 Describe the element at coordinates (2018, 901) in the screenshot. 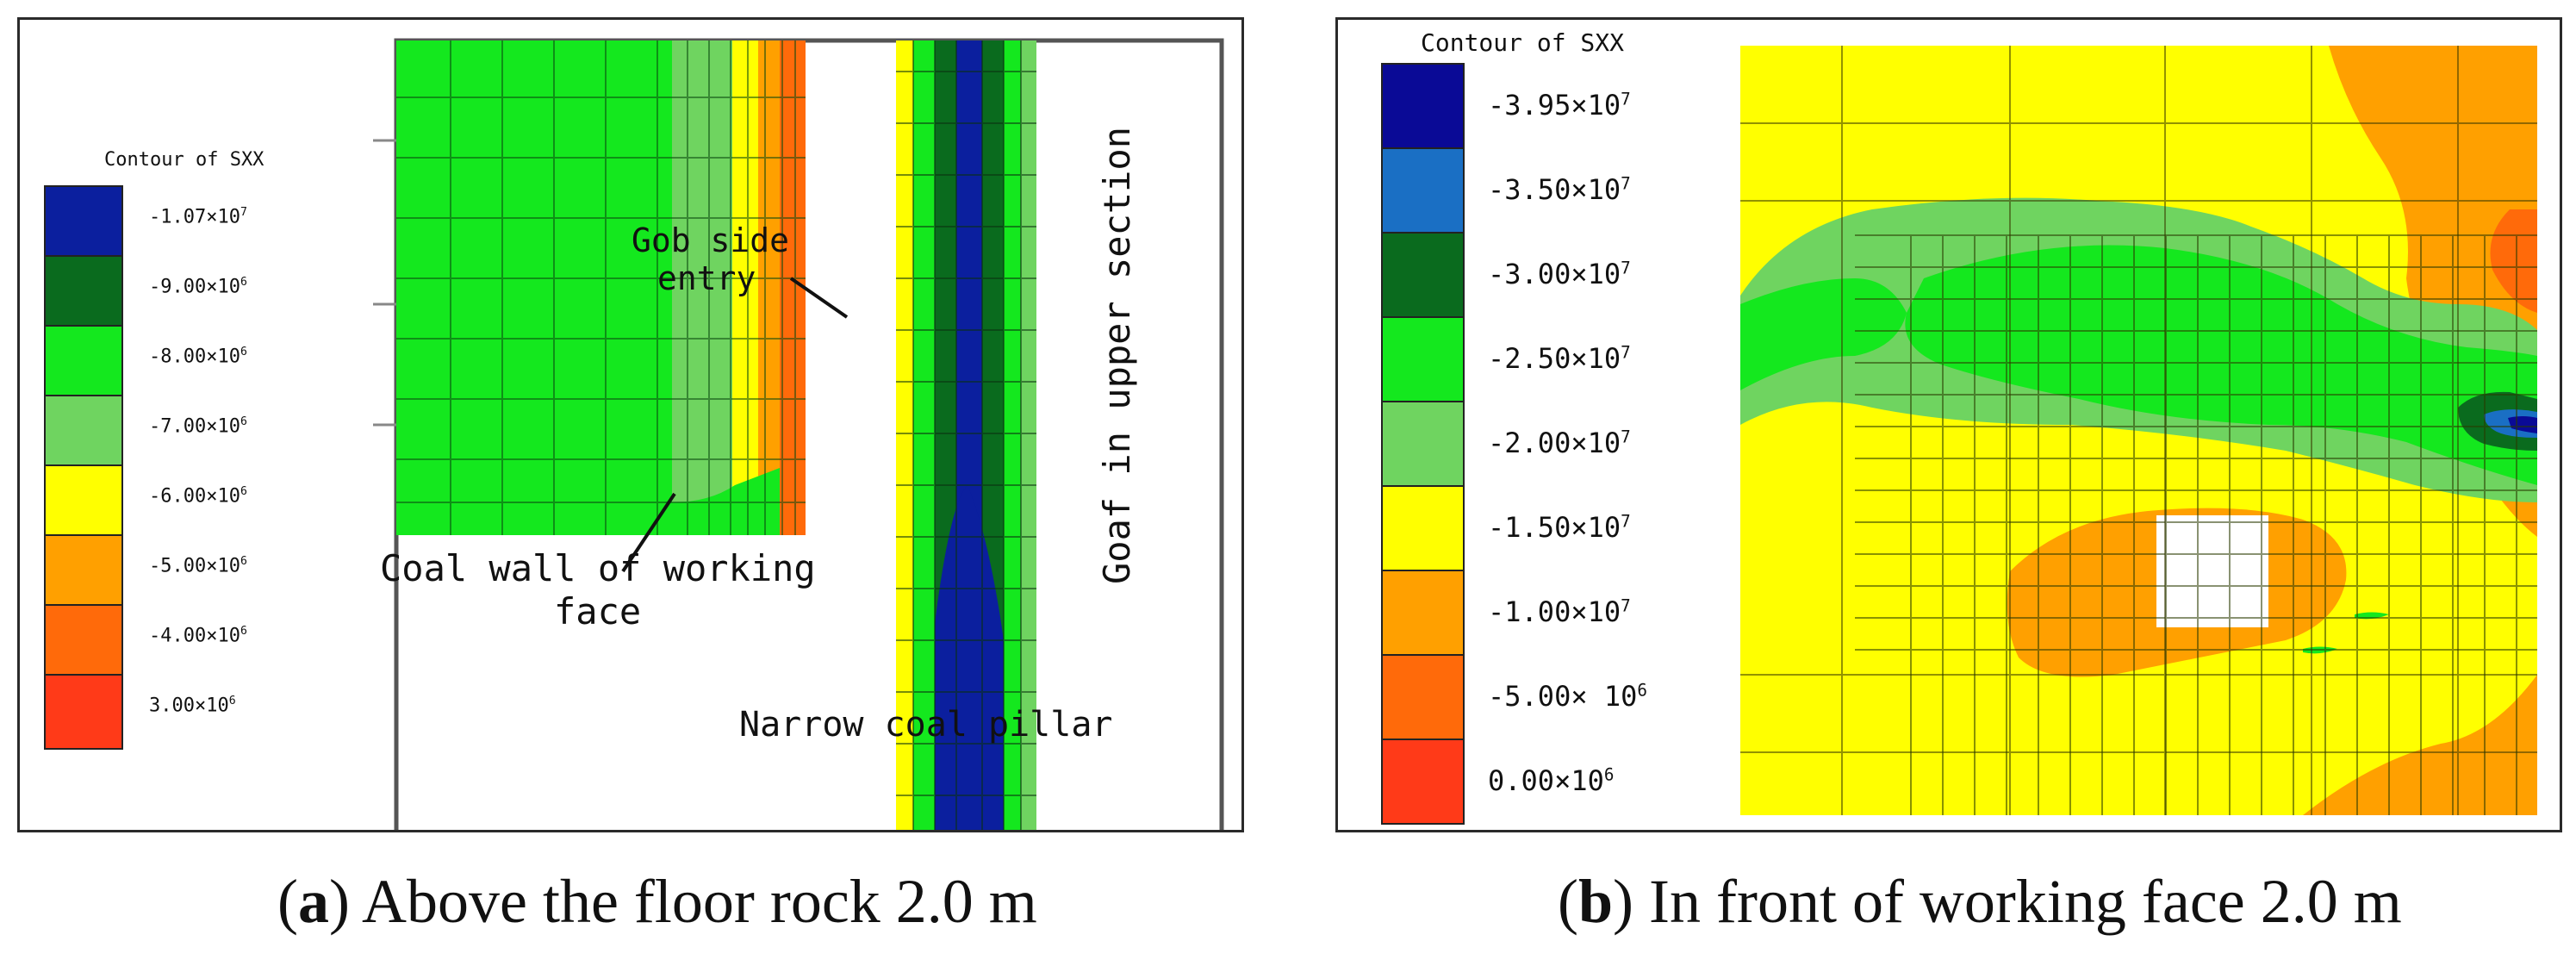

I see `caption-b-text: In front of working face 2.0 m` at that location.